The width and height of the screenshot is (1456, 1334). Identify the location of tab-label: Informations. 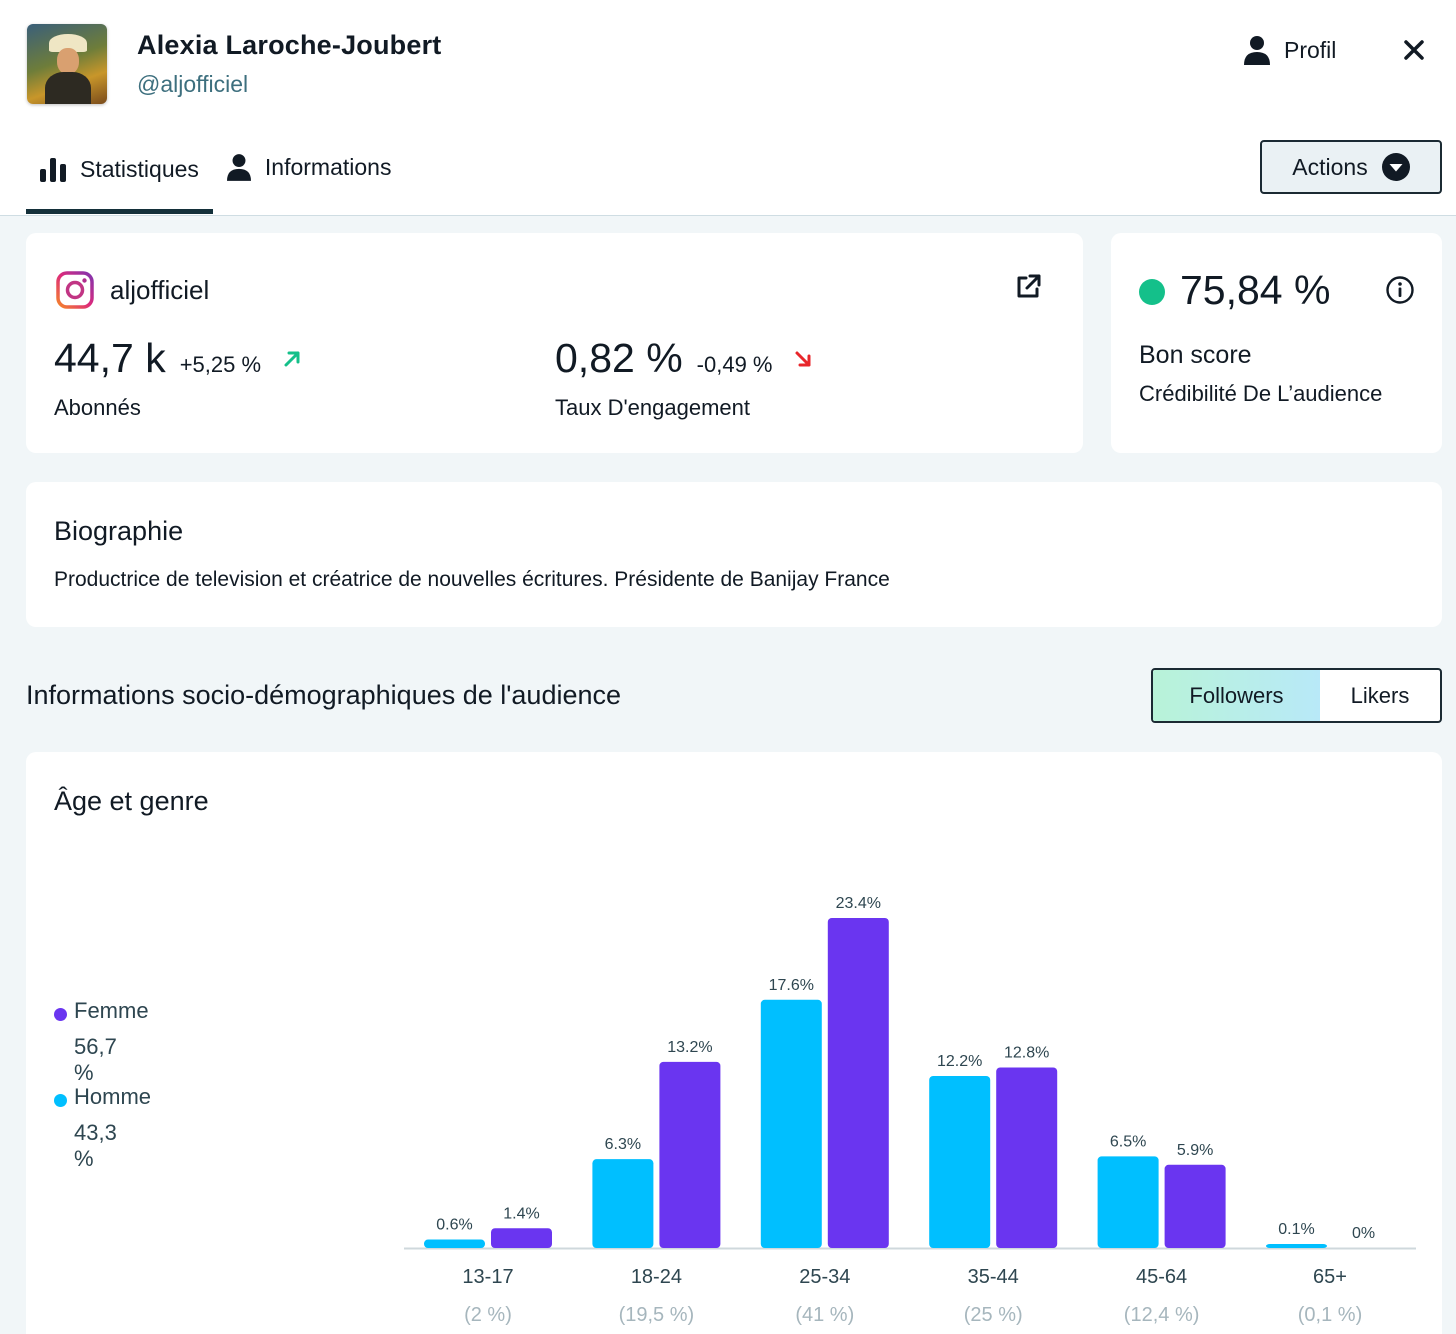
(328, 166).